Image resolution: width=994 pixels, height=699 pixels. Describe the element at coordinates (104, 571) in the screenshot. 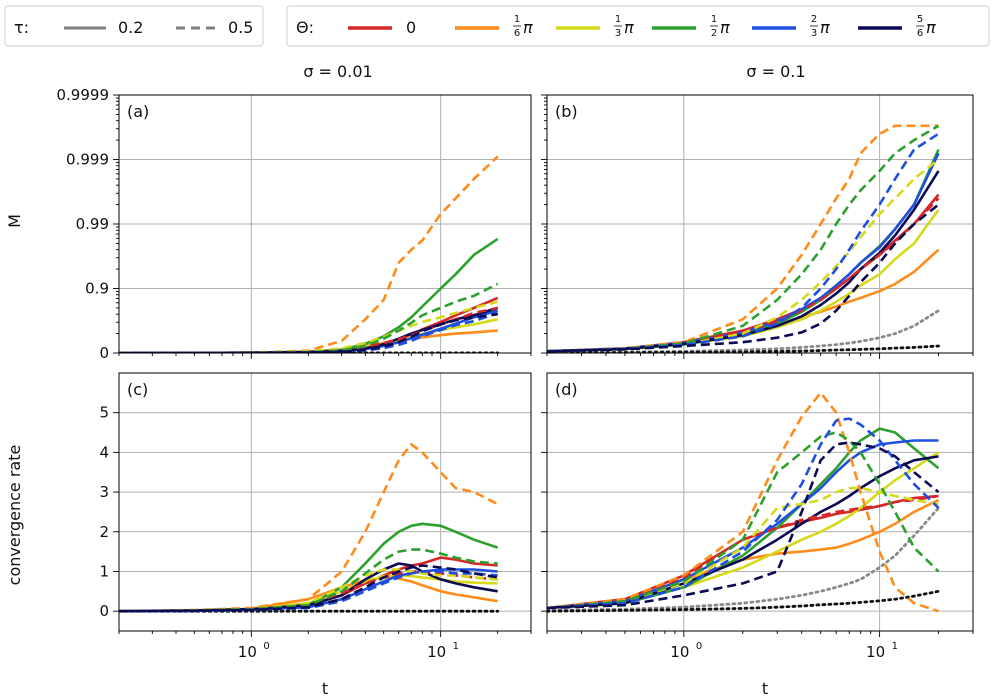

I see `y-tick-label: 1` at that location.